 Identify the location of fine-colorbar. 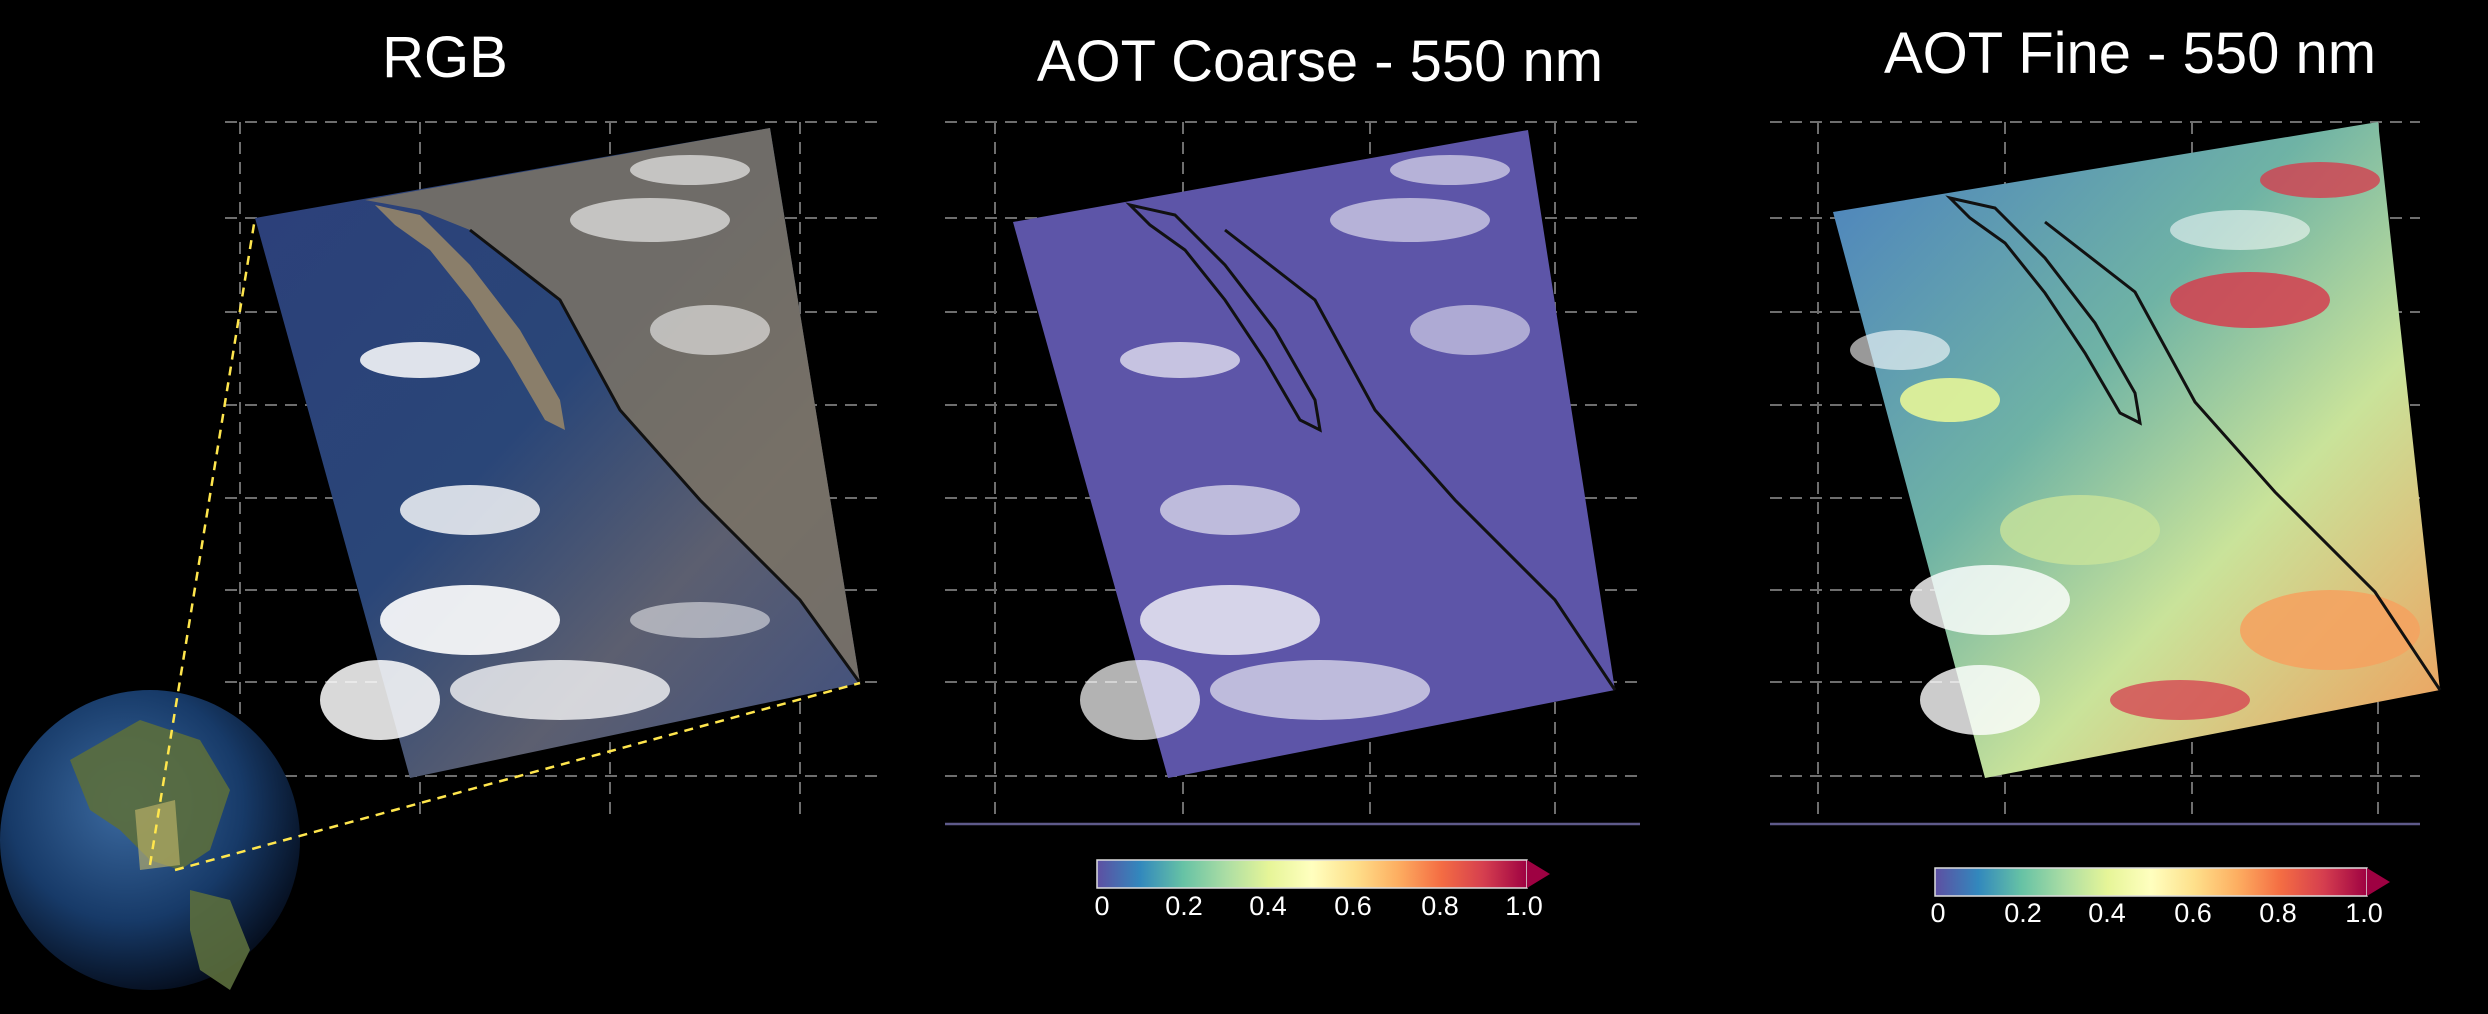
(2151, 882).